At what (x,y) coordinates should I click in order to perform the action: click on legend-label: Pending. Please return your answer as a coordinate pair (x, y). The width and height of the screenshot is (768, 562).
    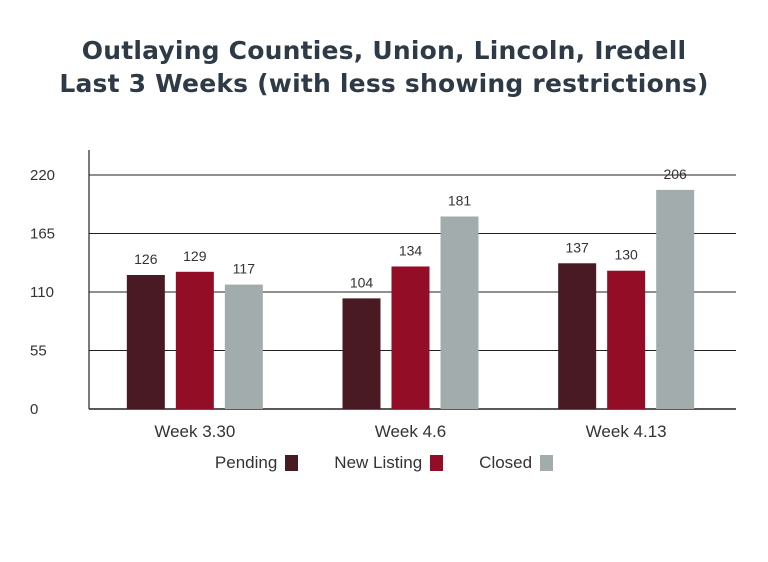
    Looking at the image, I should click on (246, 462).